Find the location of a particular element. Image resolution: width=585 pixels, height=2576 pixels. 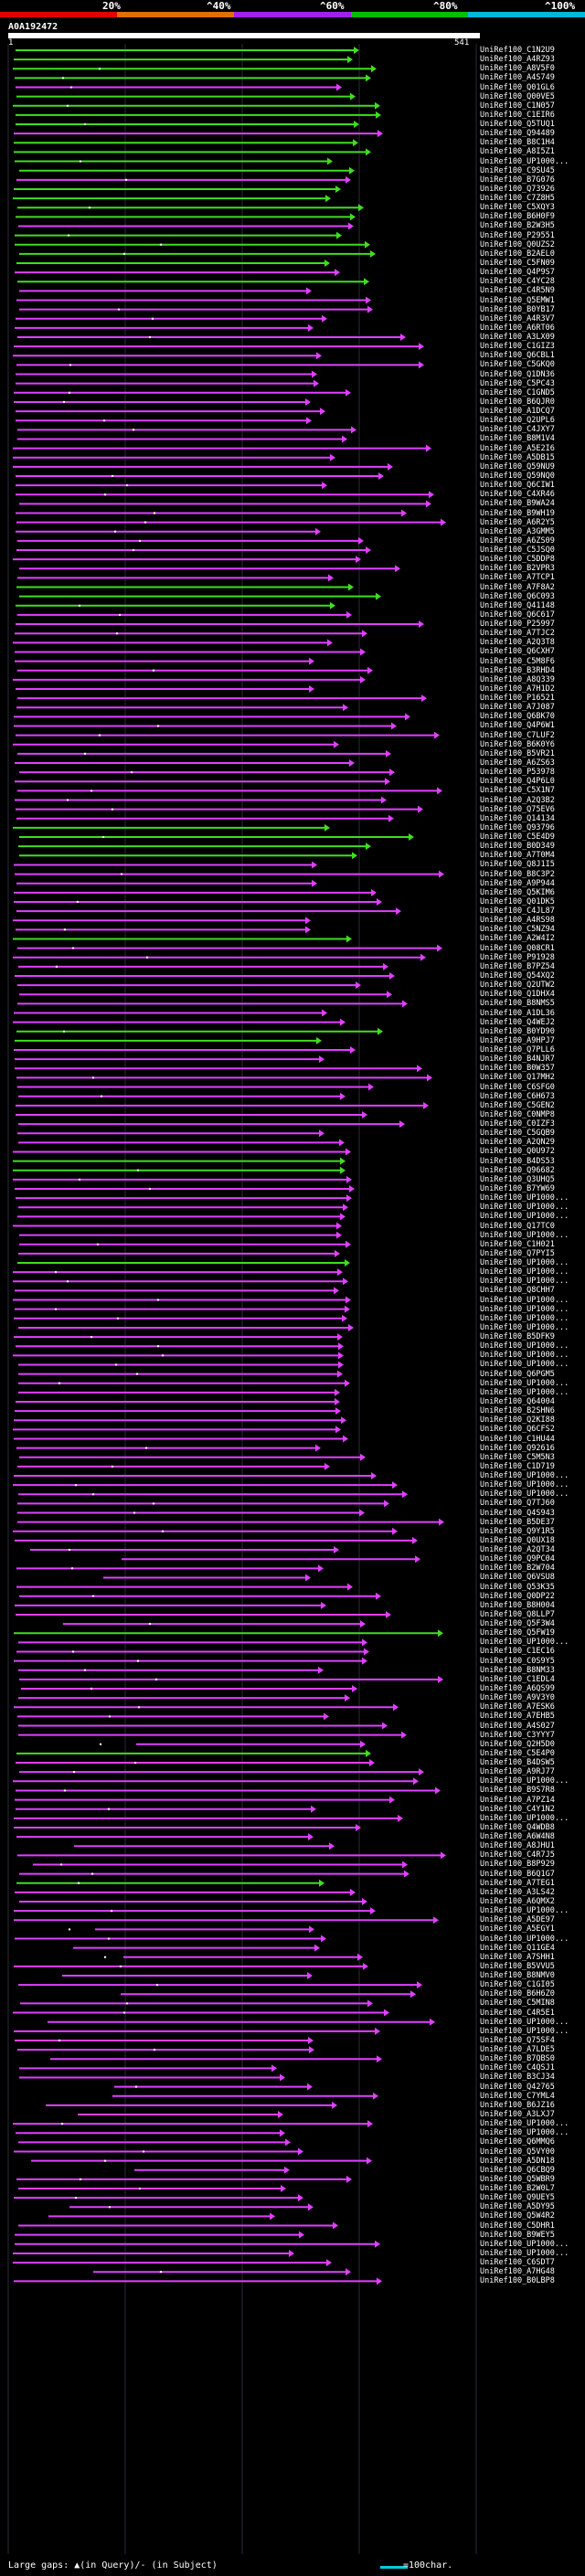

hit-label: UniRef100_B2SHN6 is located at coordinates (517, 1411).